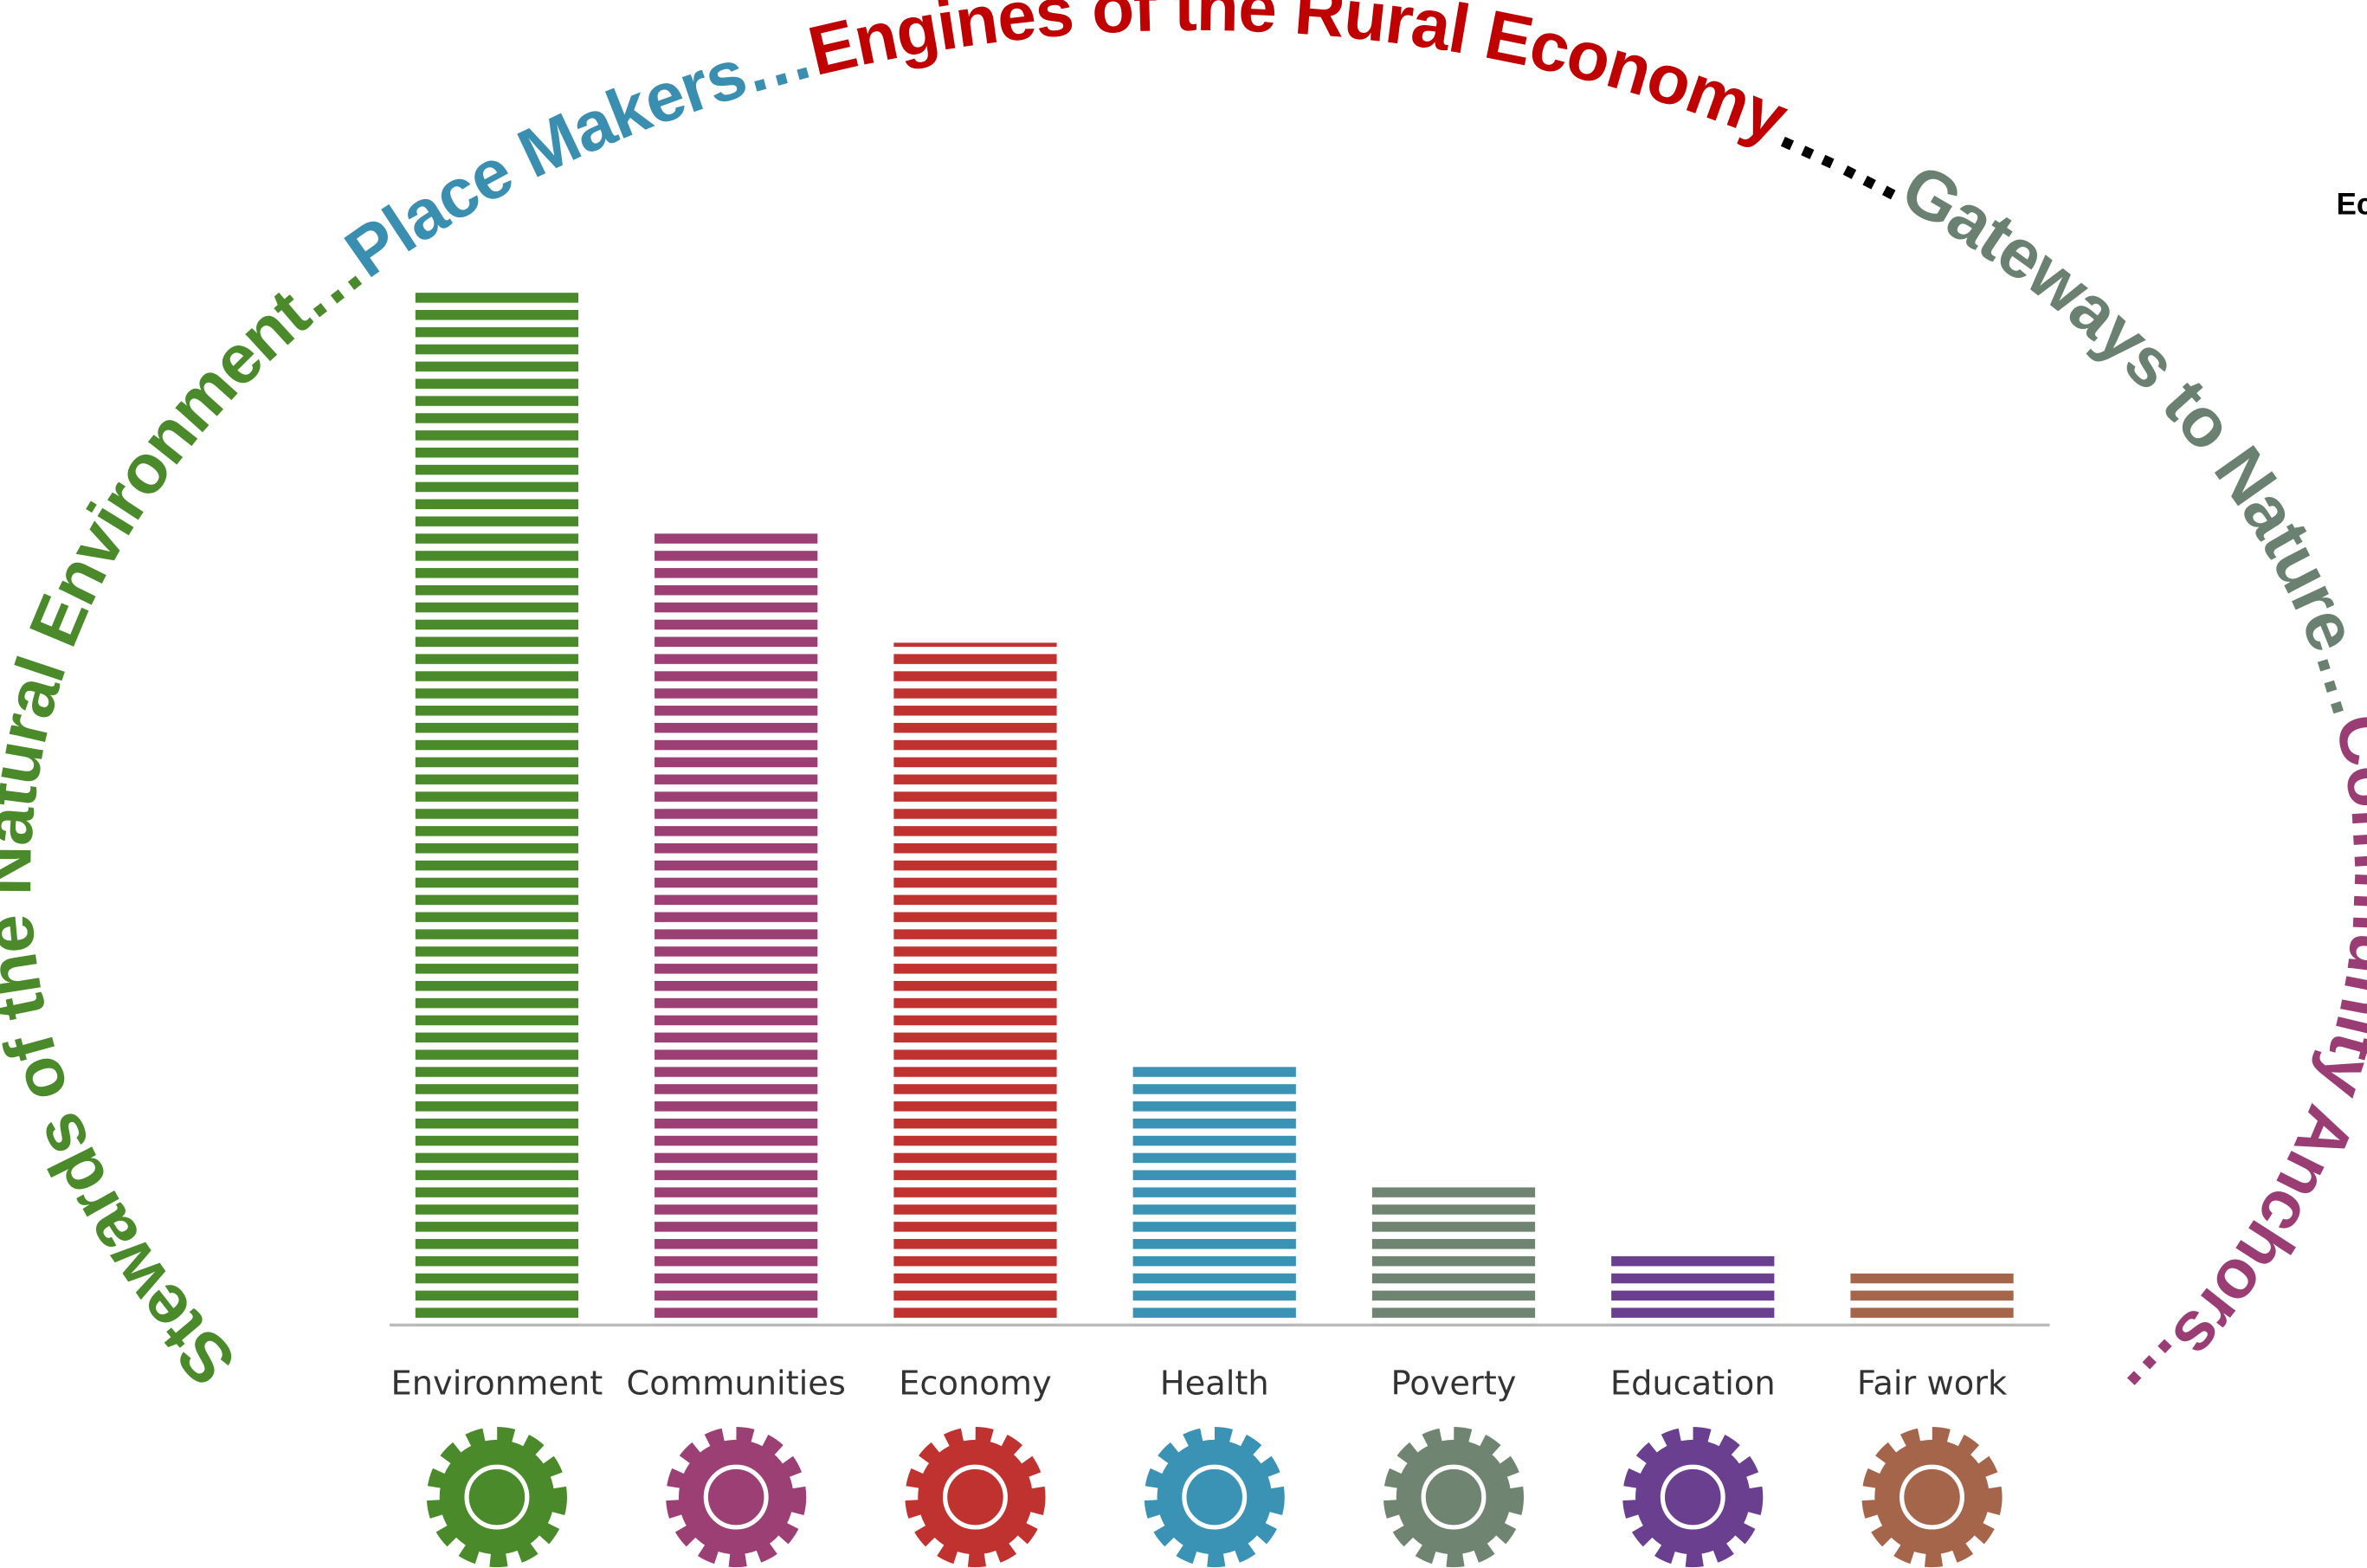 The height and width of the screenshot is (1568, 2367). What do you see at coordinates (2352, 205) in the screenshot?
I see `fragment-text: Ec` at bounding box center [2352, 205].